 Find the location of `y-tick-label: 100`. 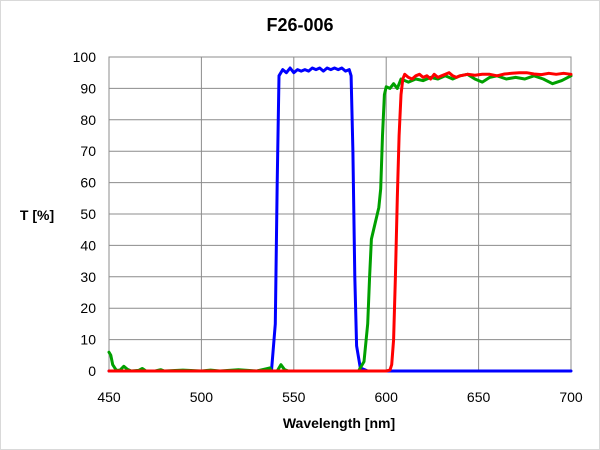

y-tick-label: 100 is located at coordinates (85, 57).